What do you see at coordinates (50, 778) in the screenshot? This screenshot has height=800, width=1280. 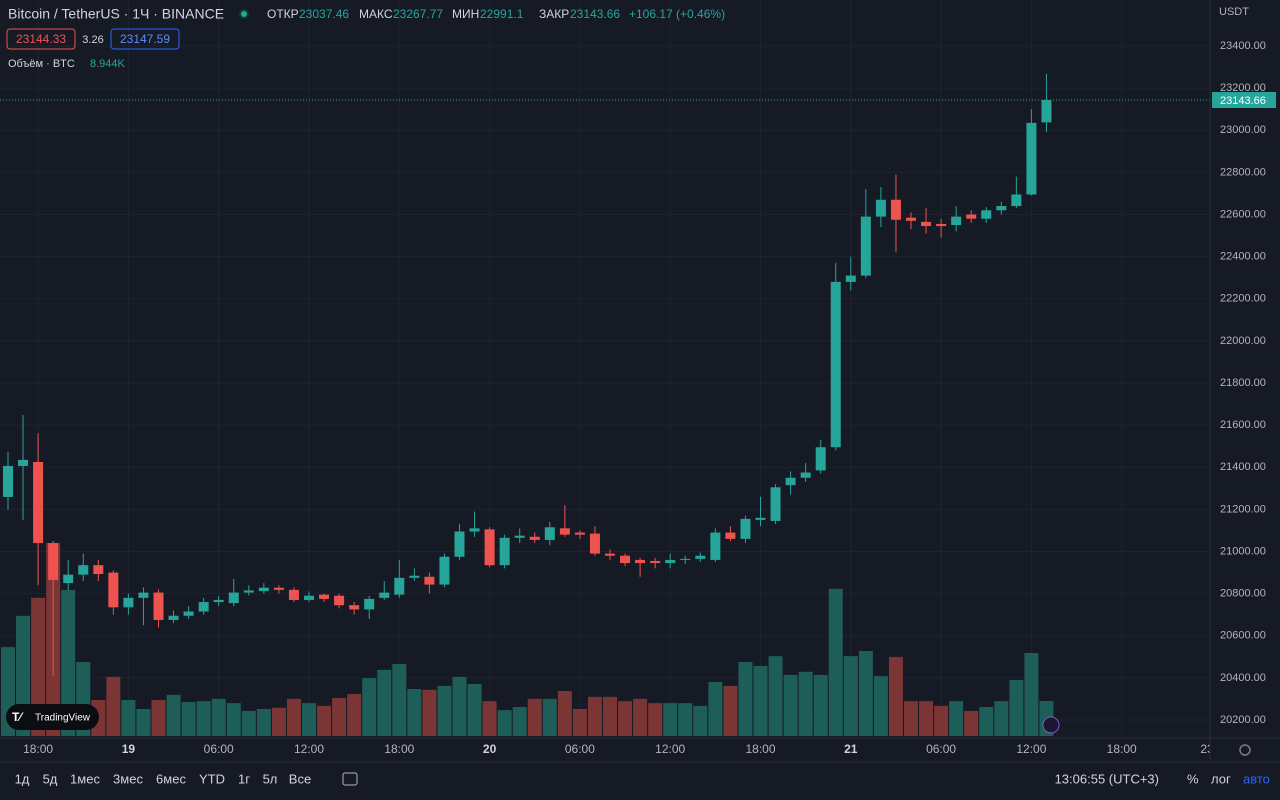 I see `range-button: 5д` at bounding box center [50, 778].